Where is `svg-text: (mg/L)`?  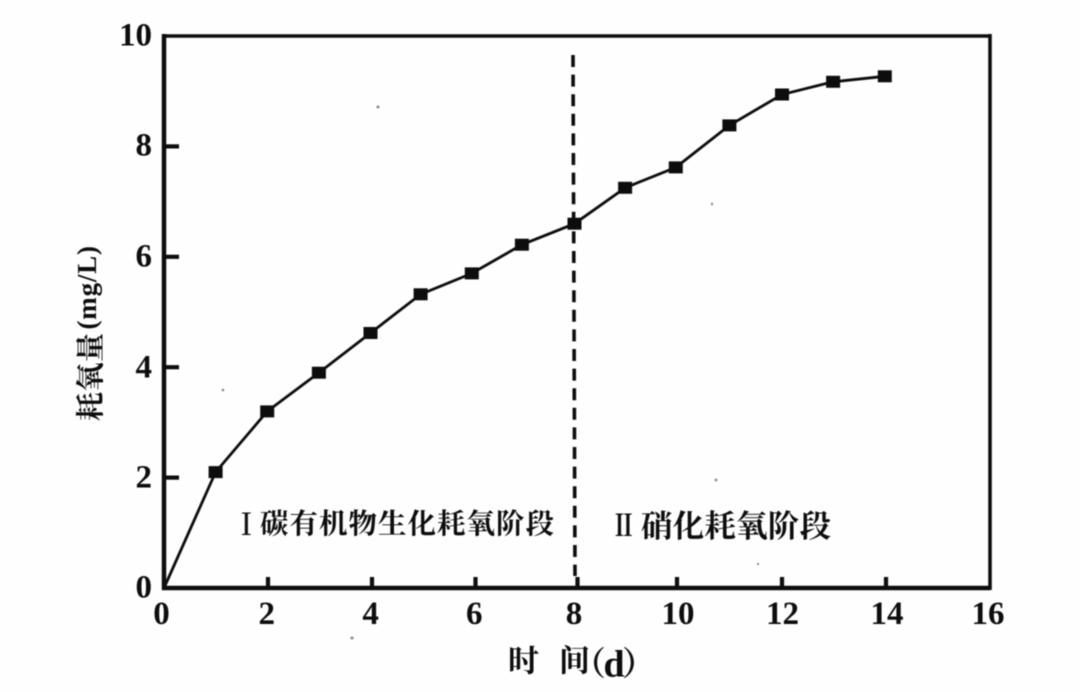 svg-text: (mg/L) is located at coordinates (87, 287).